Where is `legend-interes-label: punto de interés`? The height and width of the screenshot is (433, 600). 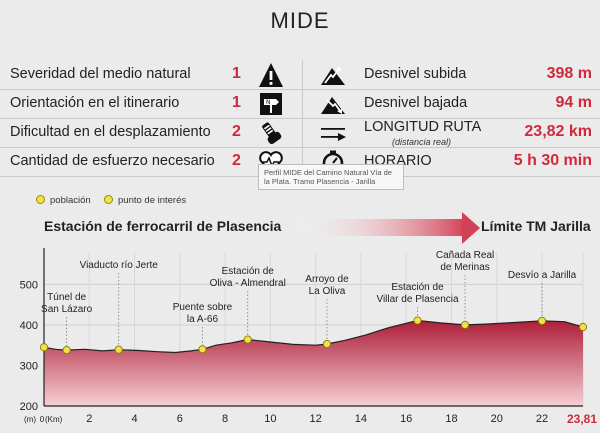
legend-interes-label: punto de interés is located at coordinates (152, 200).